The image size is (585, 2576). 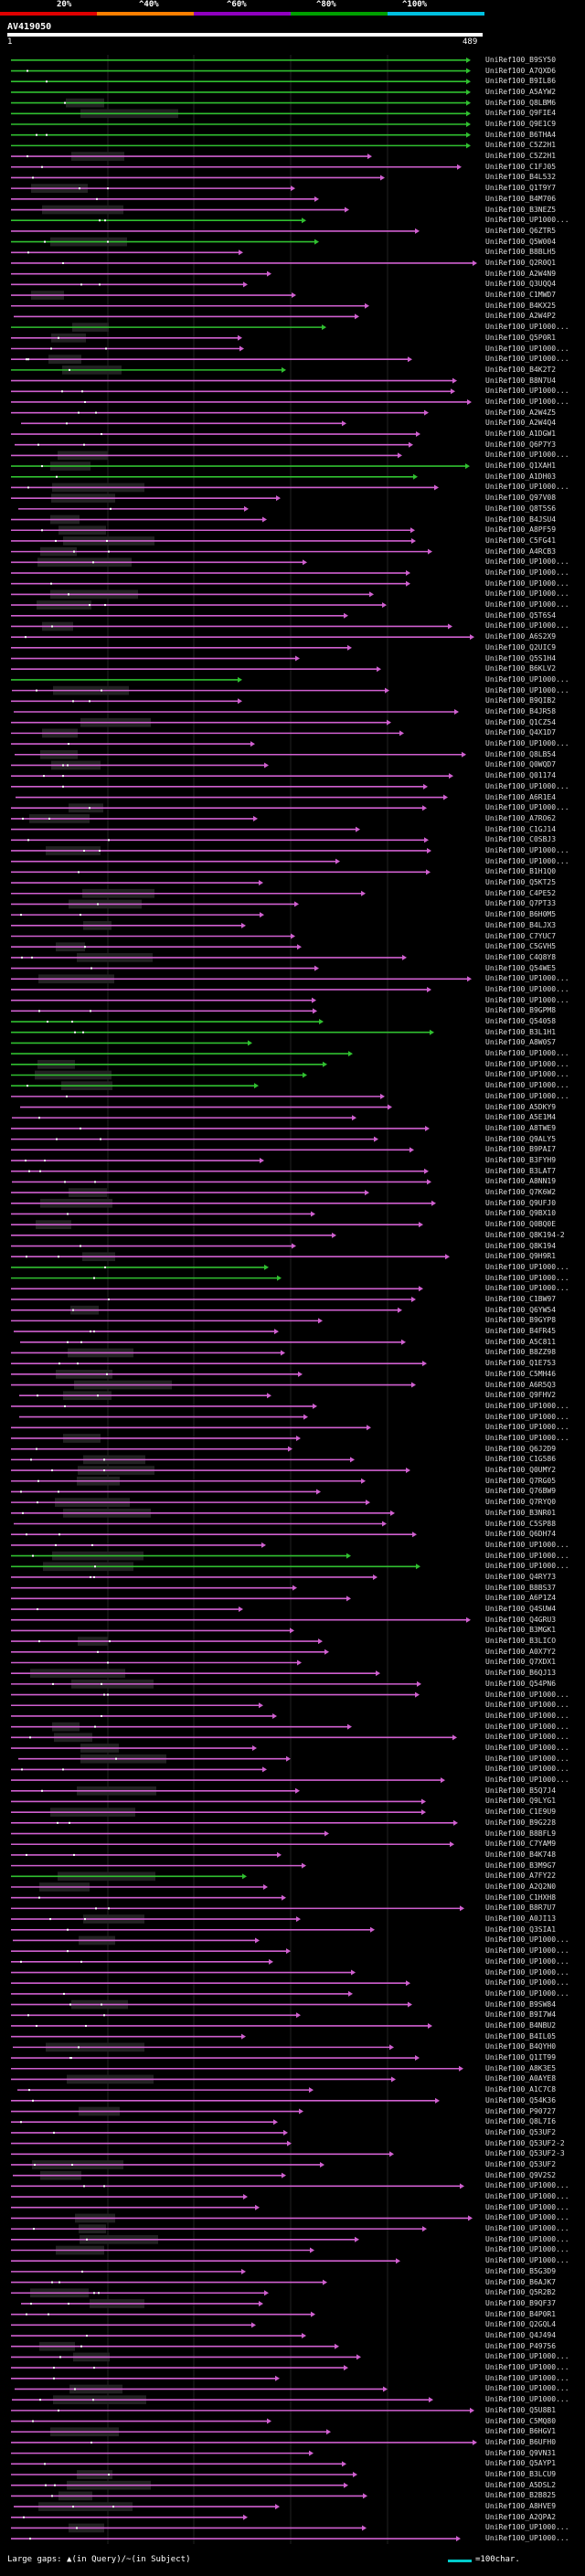 What do you see at coordinates (521, 2046) in the screenshot?
I see `hit-label: UniRef100_B4QYH0` at bounding box center [521, 2046].